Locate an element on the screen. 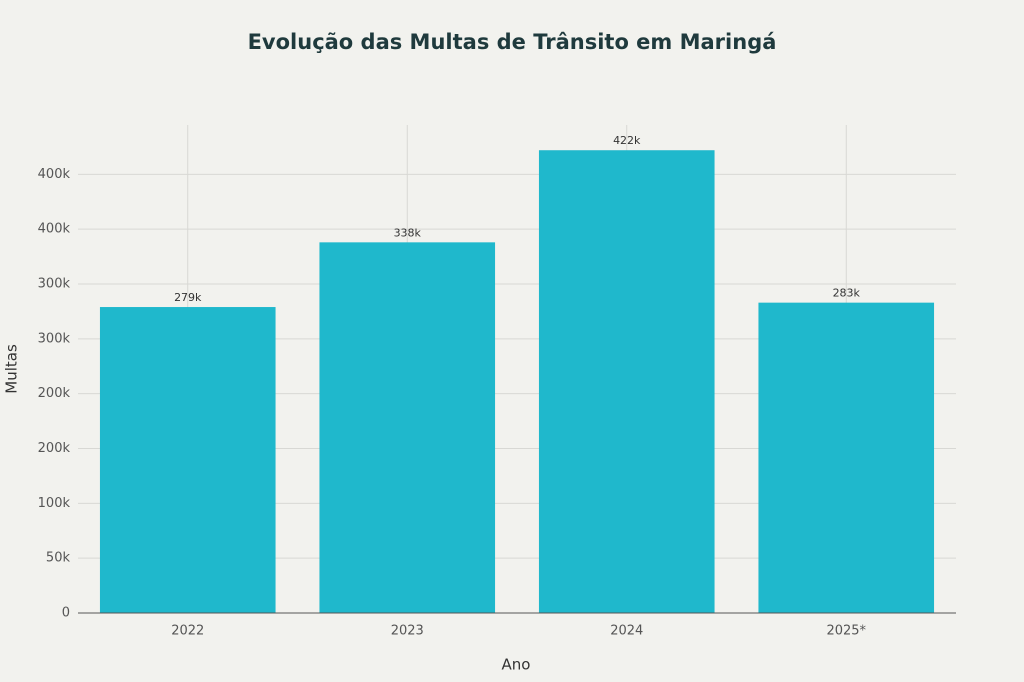 This screenshot has height=682, width=1024. value-label: 422k is located at coordinates (627, 140).